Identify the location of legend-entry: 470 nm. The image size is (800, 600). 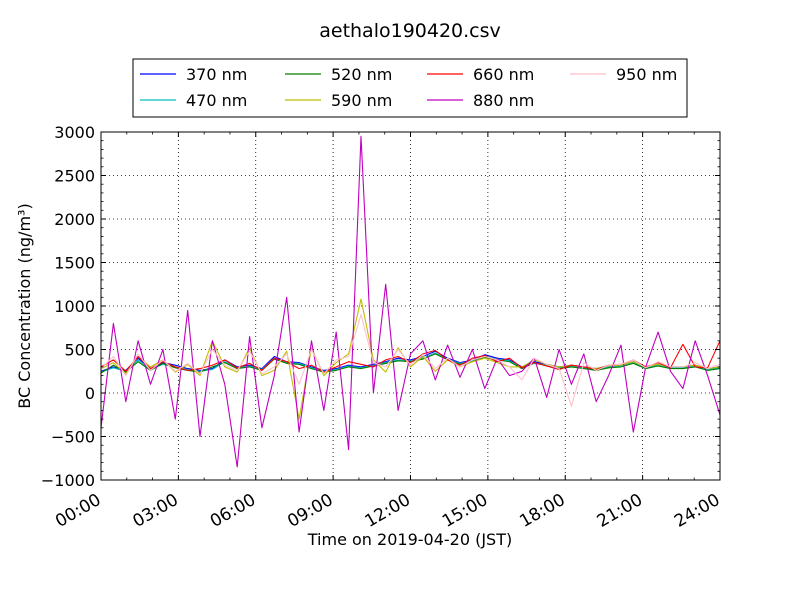
(193, 100).